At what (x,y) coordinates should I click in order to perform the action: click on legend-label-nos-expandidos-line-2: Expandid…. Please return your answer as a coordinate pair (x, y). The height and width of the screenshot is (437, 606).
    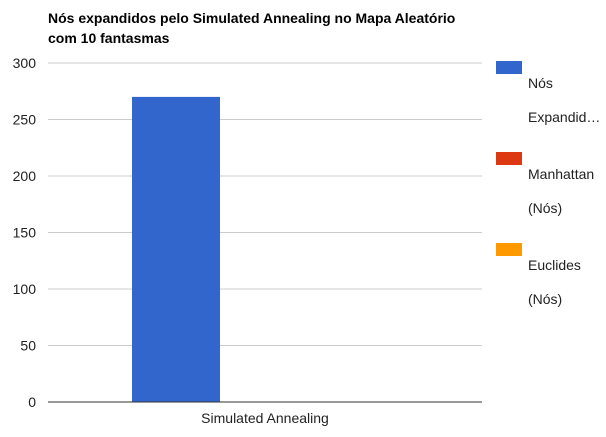
    Looking at the image, I should click on (564, 117).